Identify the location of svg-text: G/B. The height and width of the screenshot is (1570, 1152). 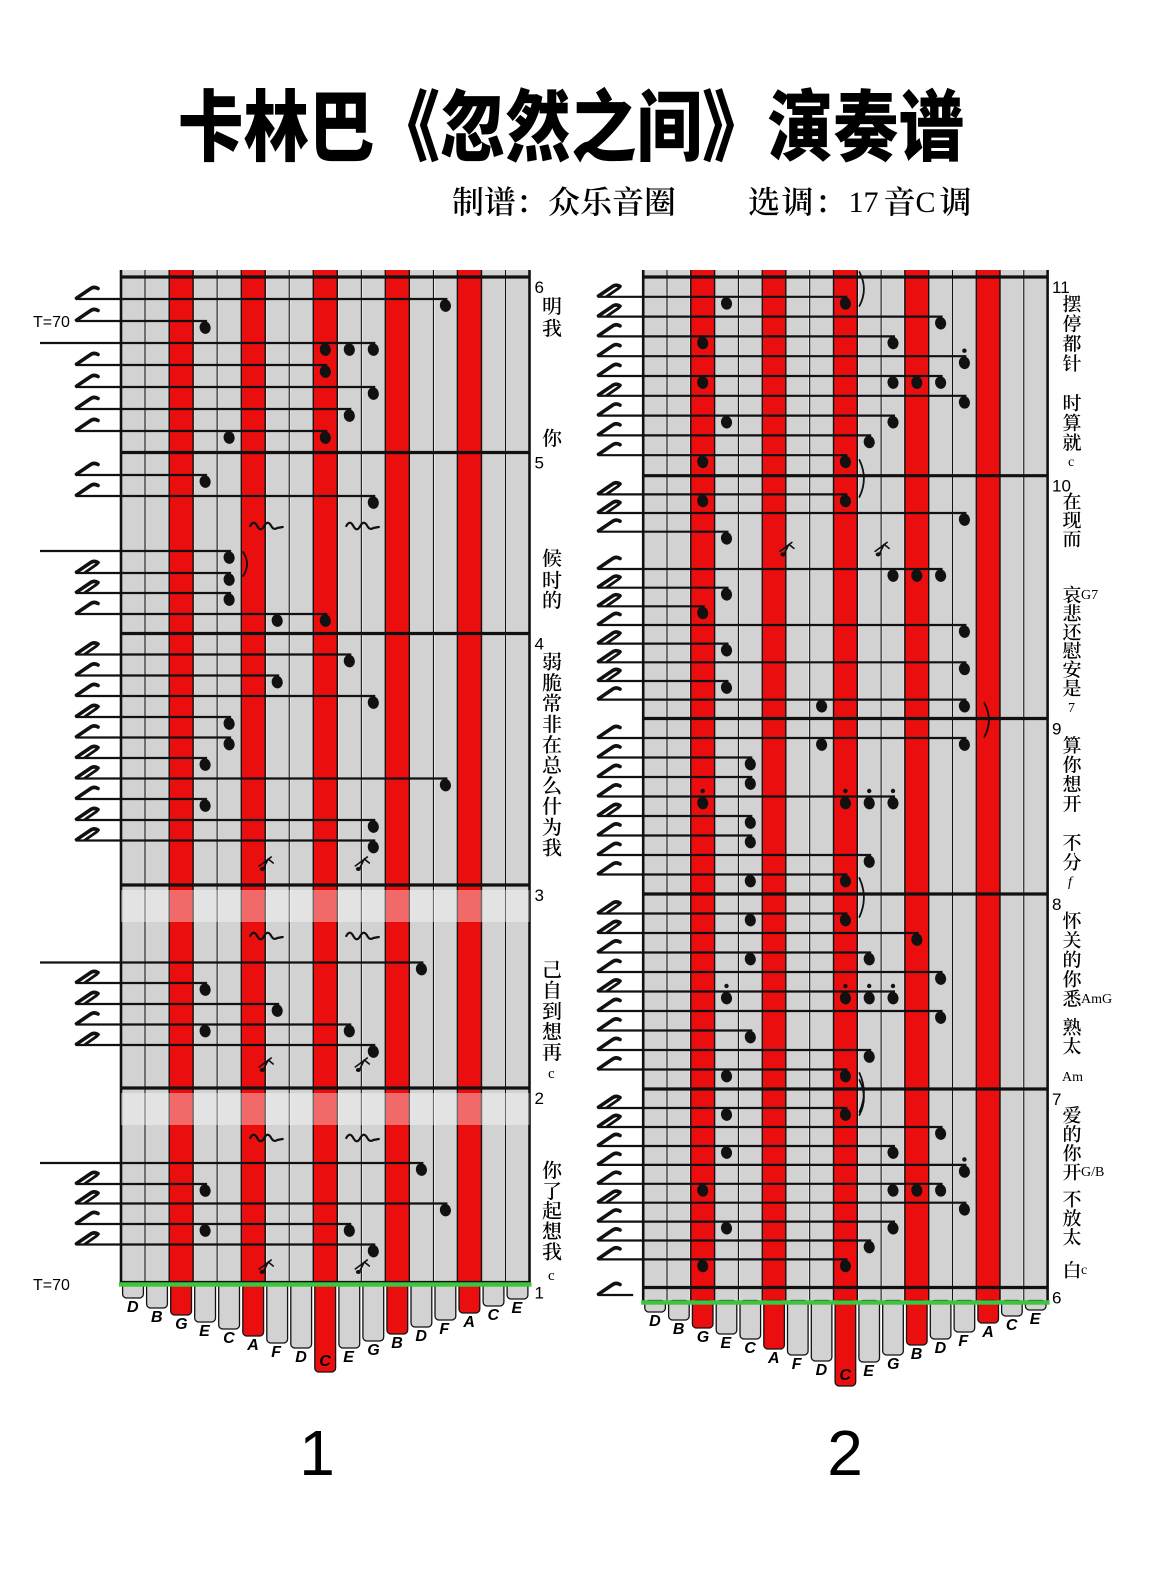
(1092, 1172).